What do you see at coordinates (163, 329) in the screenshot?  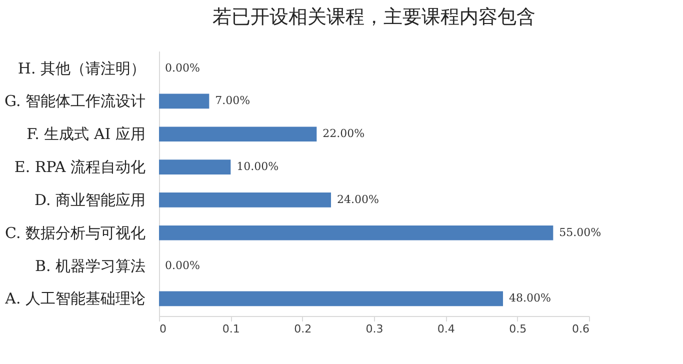 I see `x-tick-label: 0` at bounding box center [163, 329].